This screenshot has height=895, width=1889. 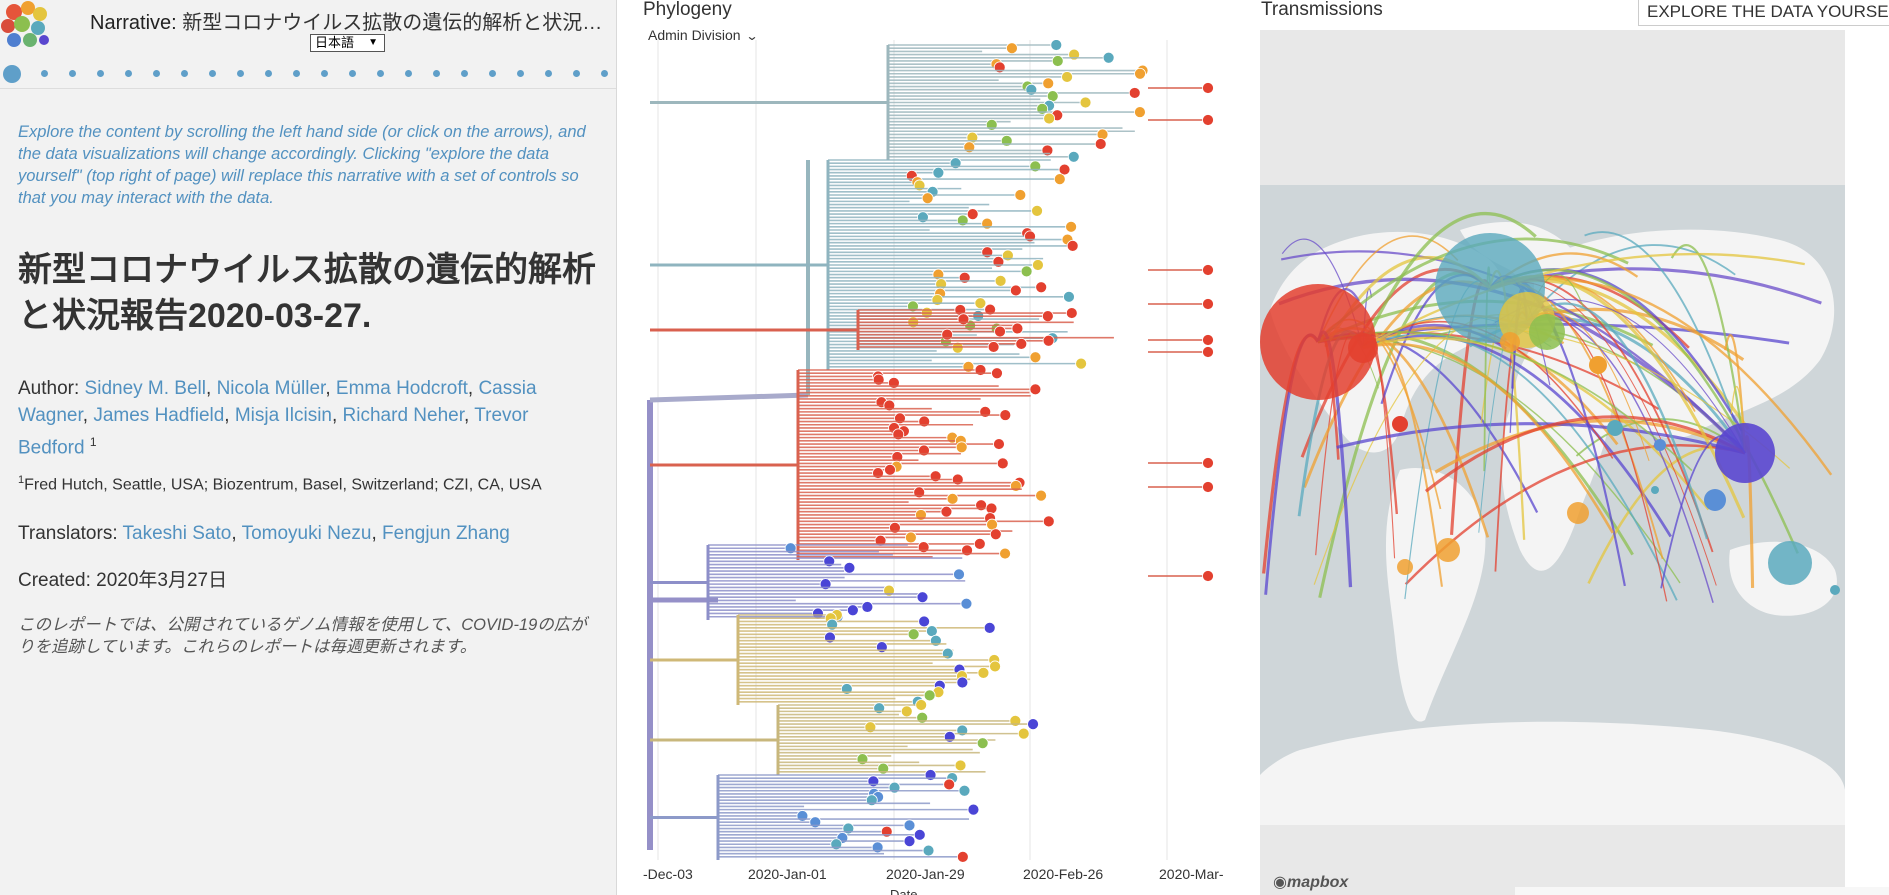 I want to click on x-tick-label: -Dec-03, so click(x=668, y=874).